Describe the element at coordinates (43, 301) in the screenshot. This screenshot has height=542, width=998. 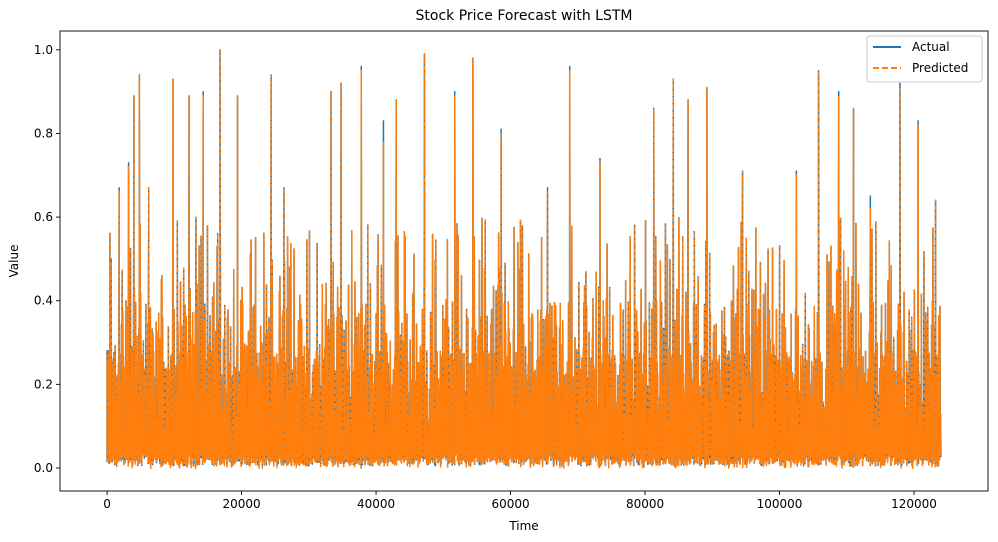
I see `y-tick-label: 0.4` at that location.